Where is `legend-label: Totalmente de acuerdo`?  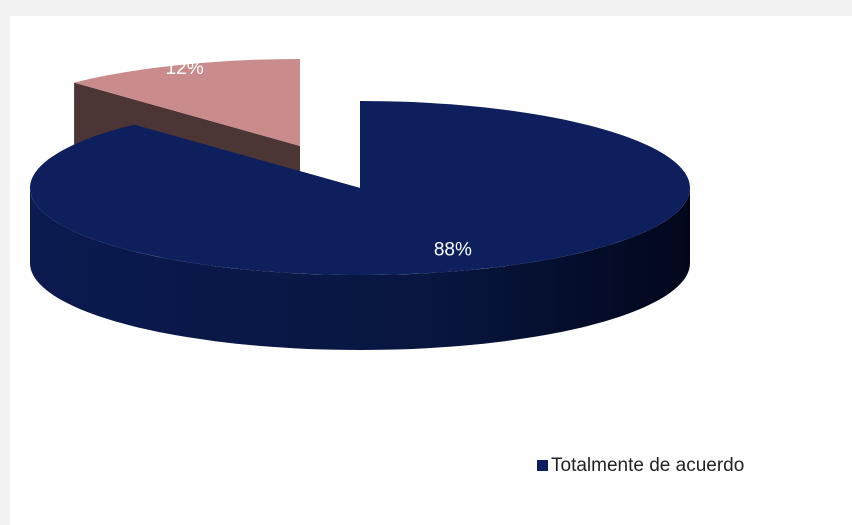
legend-label: Totalmente de acuerdo is located at coordinates (647, 465).